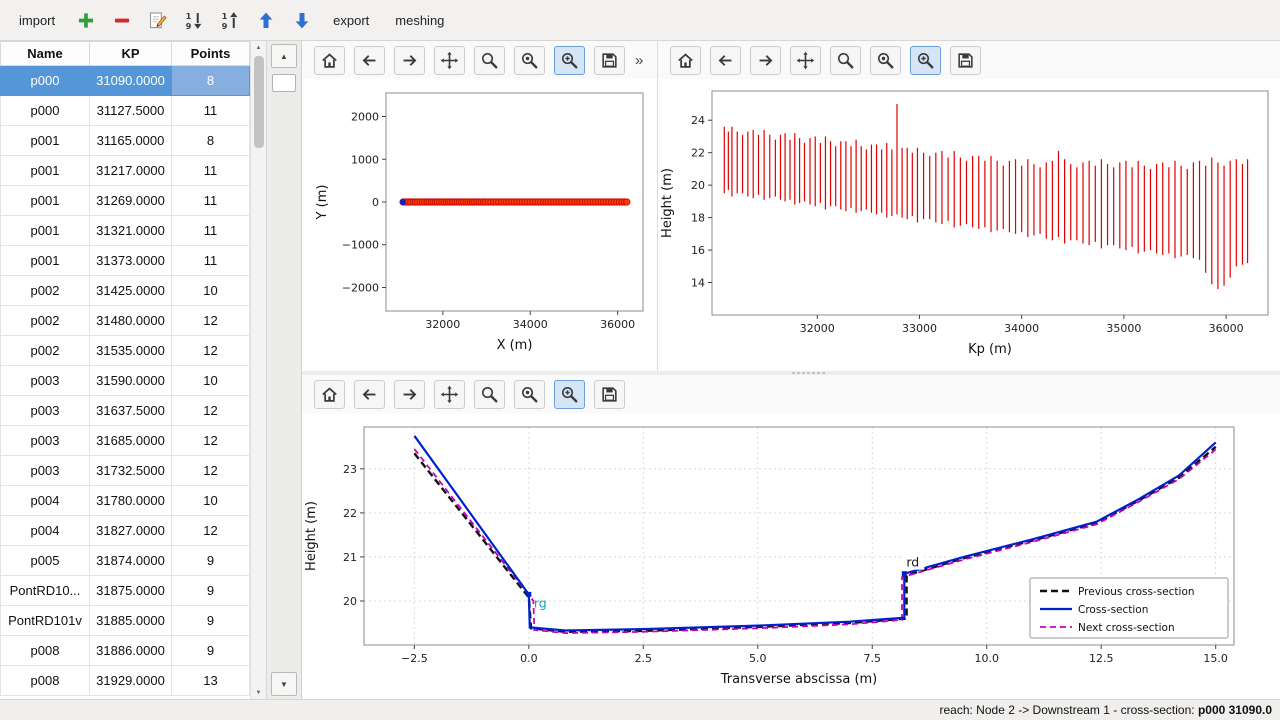 The height and width of the screenshot is (720, 1280). I want to click on table-cell: 31827.0000, so click(130, 530).